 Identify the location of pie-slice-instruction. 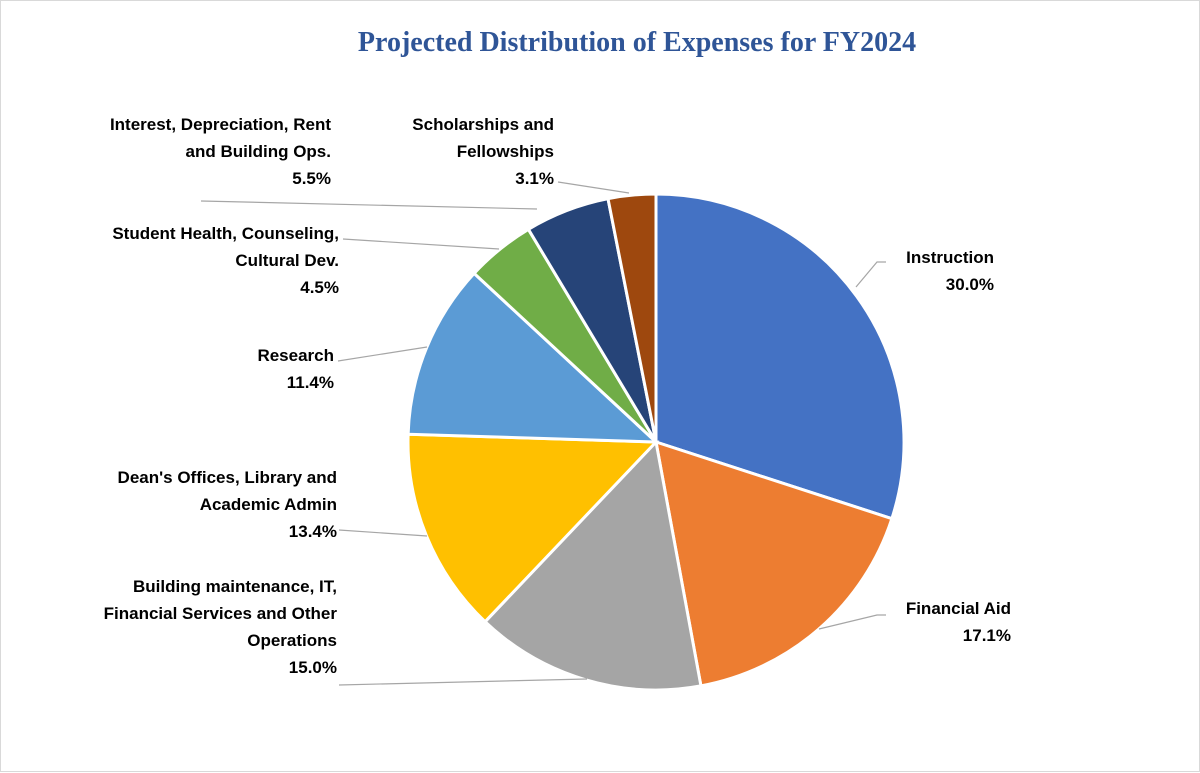
(780, 356).